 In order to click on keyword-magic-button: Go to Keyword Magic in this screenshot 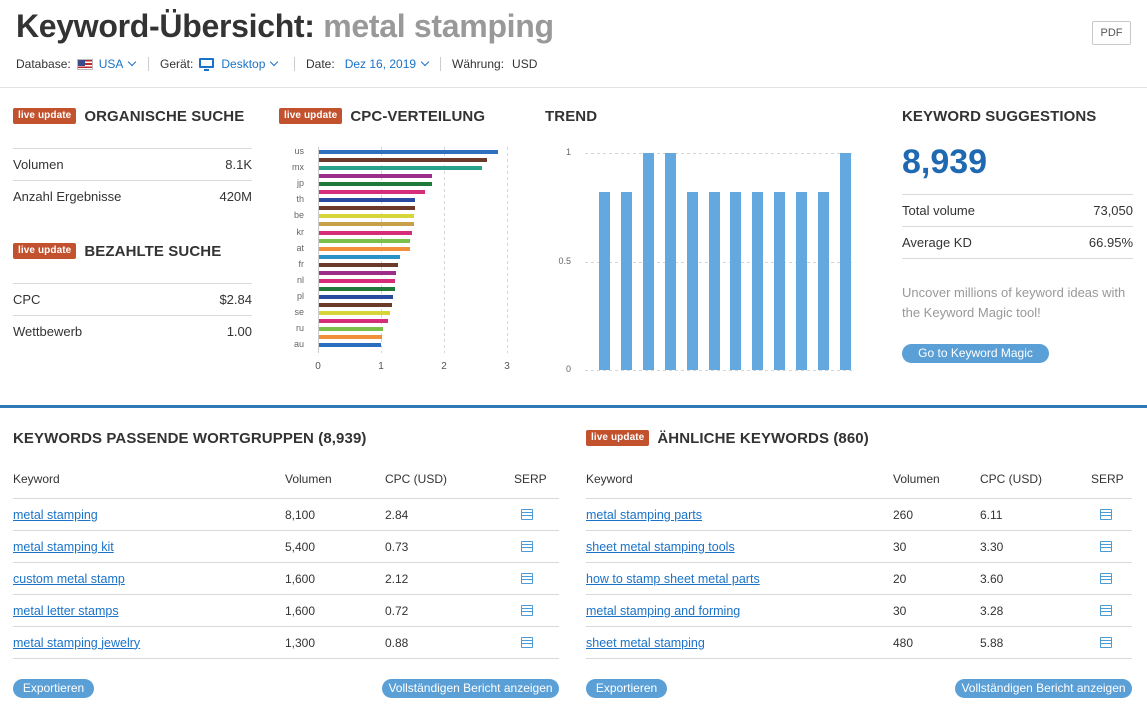, I will do `click(975, 353)`.